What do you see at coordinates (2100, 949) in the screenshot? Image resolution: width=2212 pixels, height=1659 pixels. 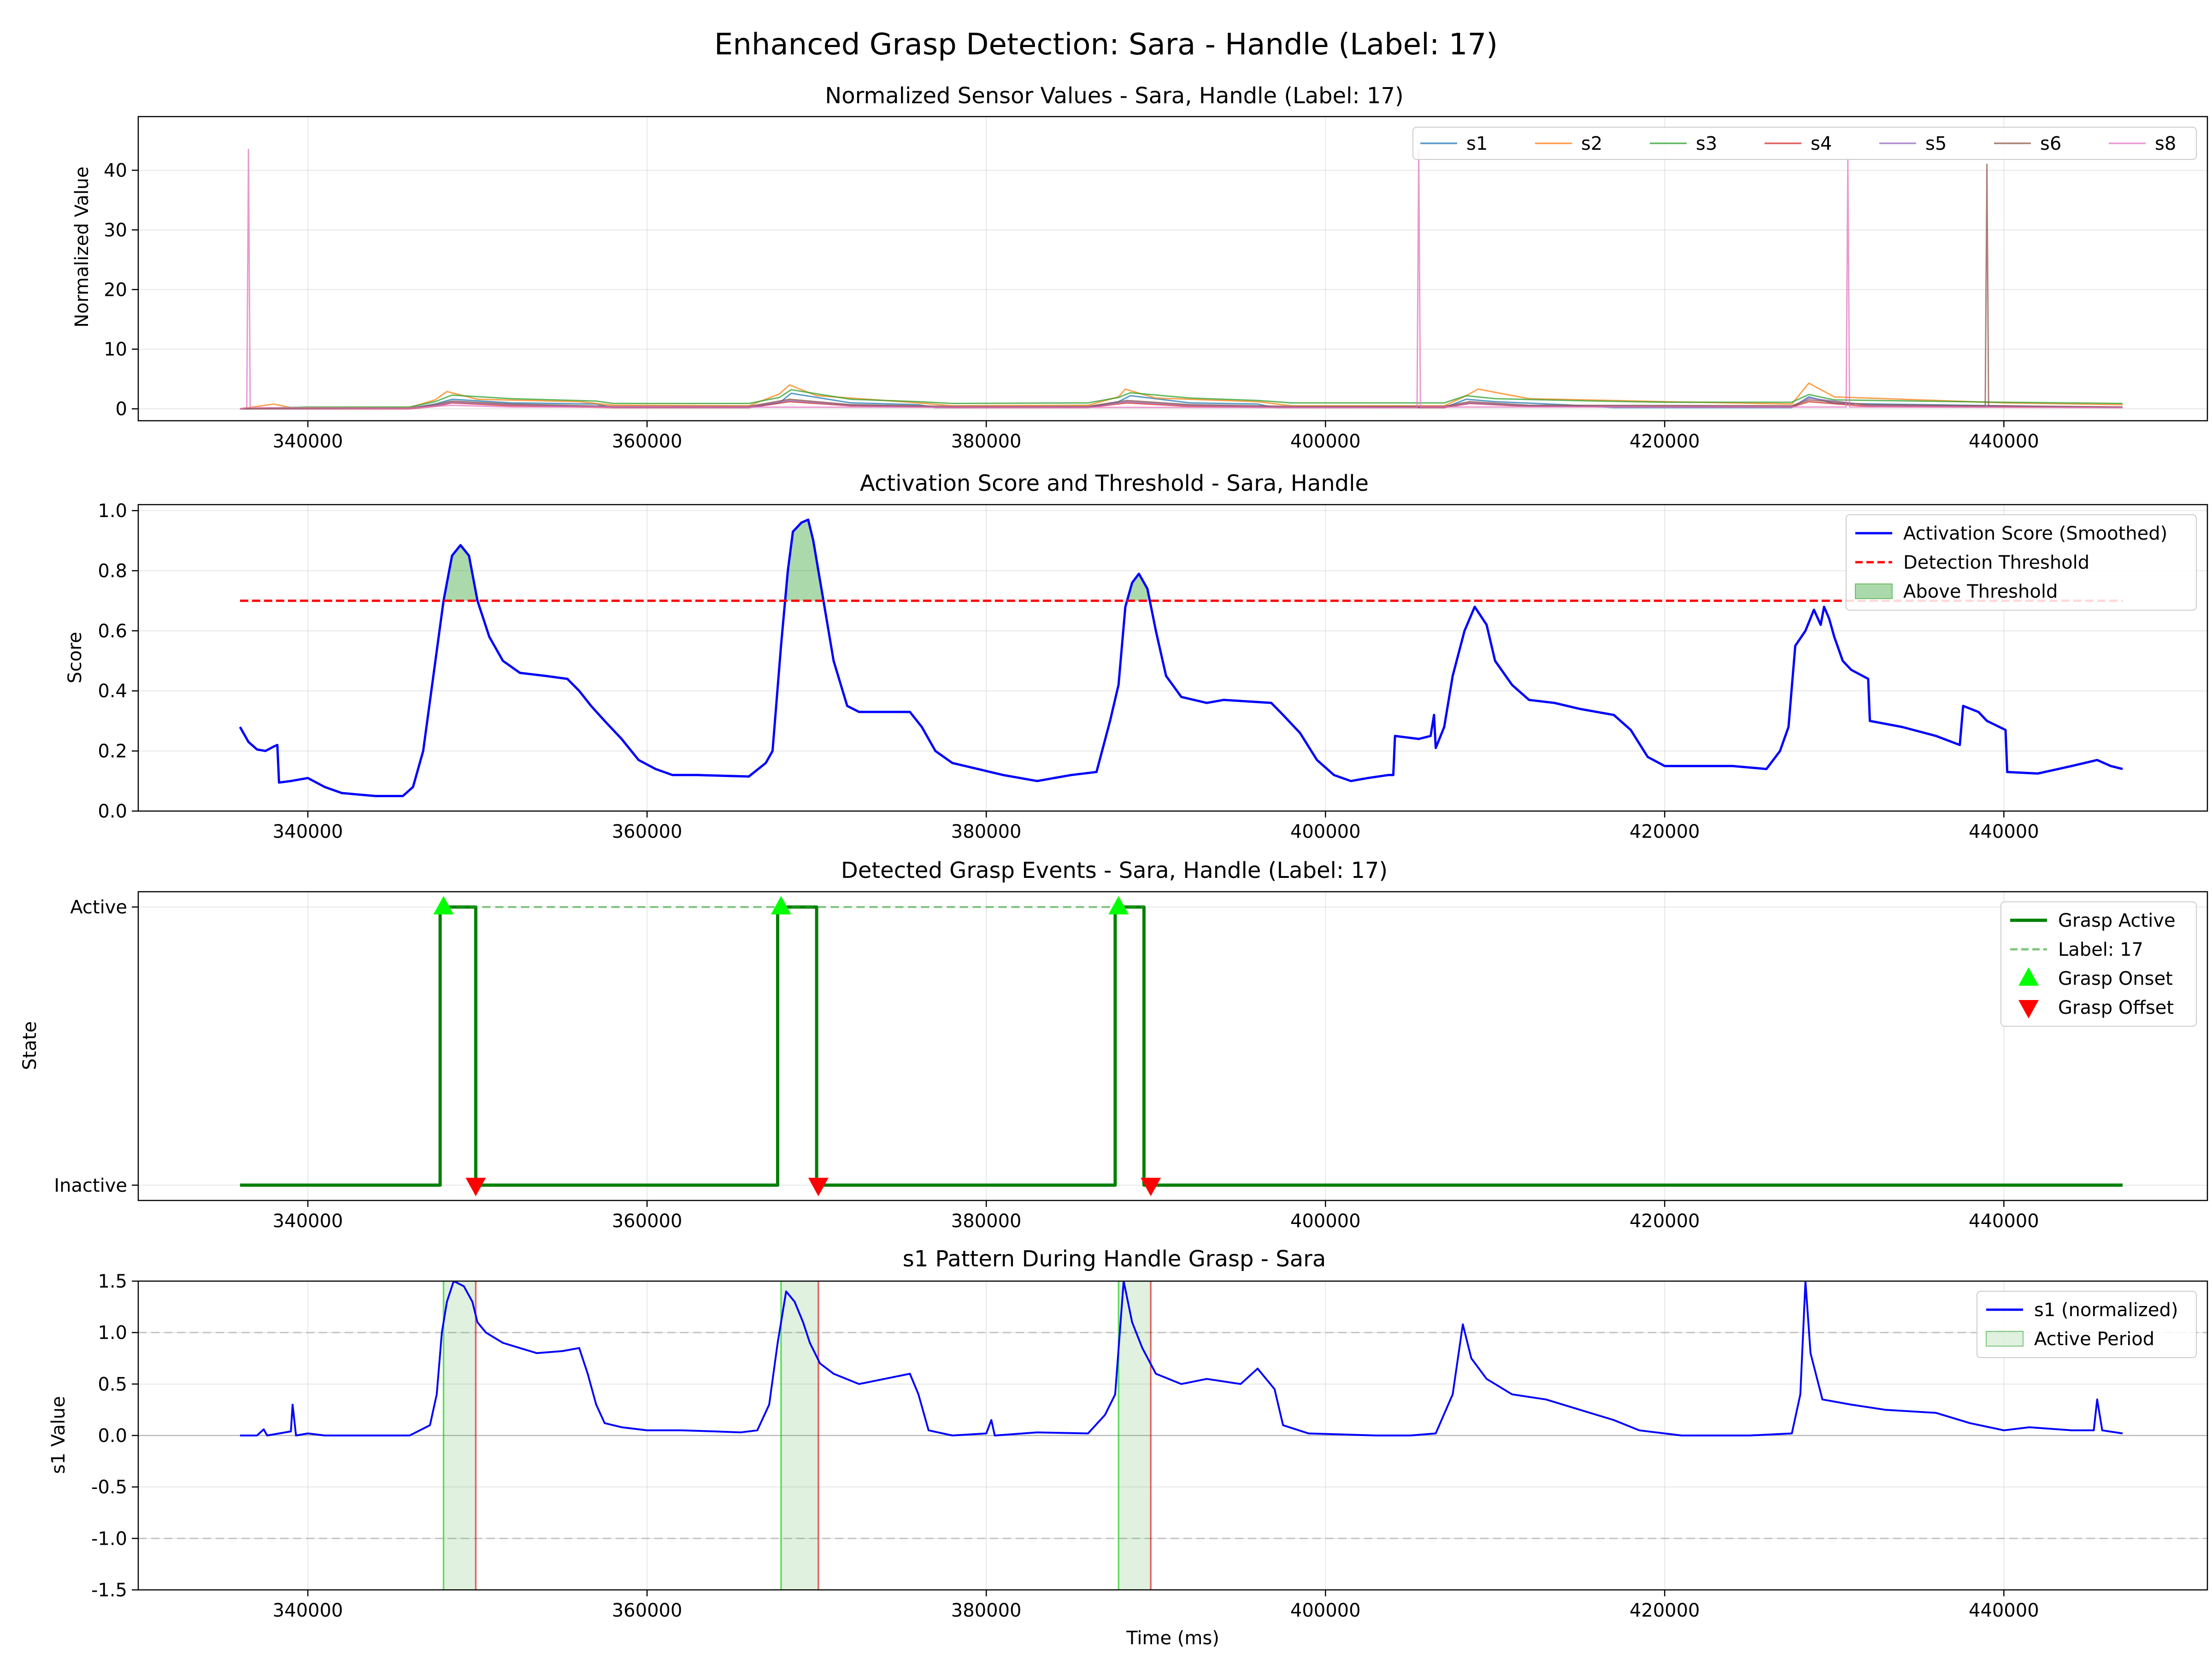 I see `legend-label: Label: 17` at bounding box center [2100, 949].